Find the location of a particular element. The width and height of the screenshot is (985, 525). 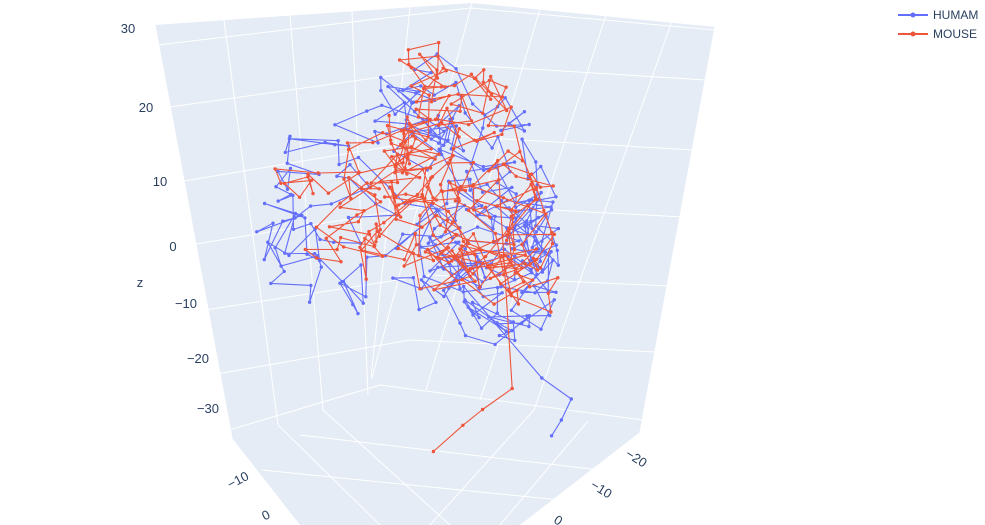

x-tick-label: −10 is located at coordinates (238, 480).